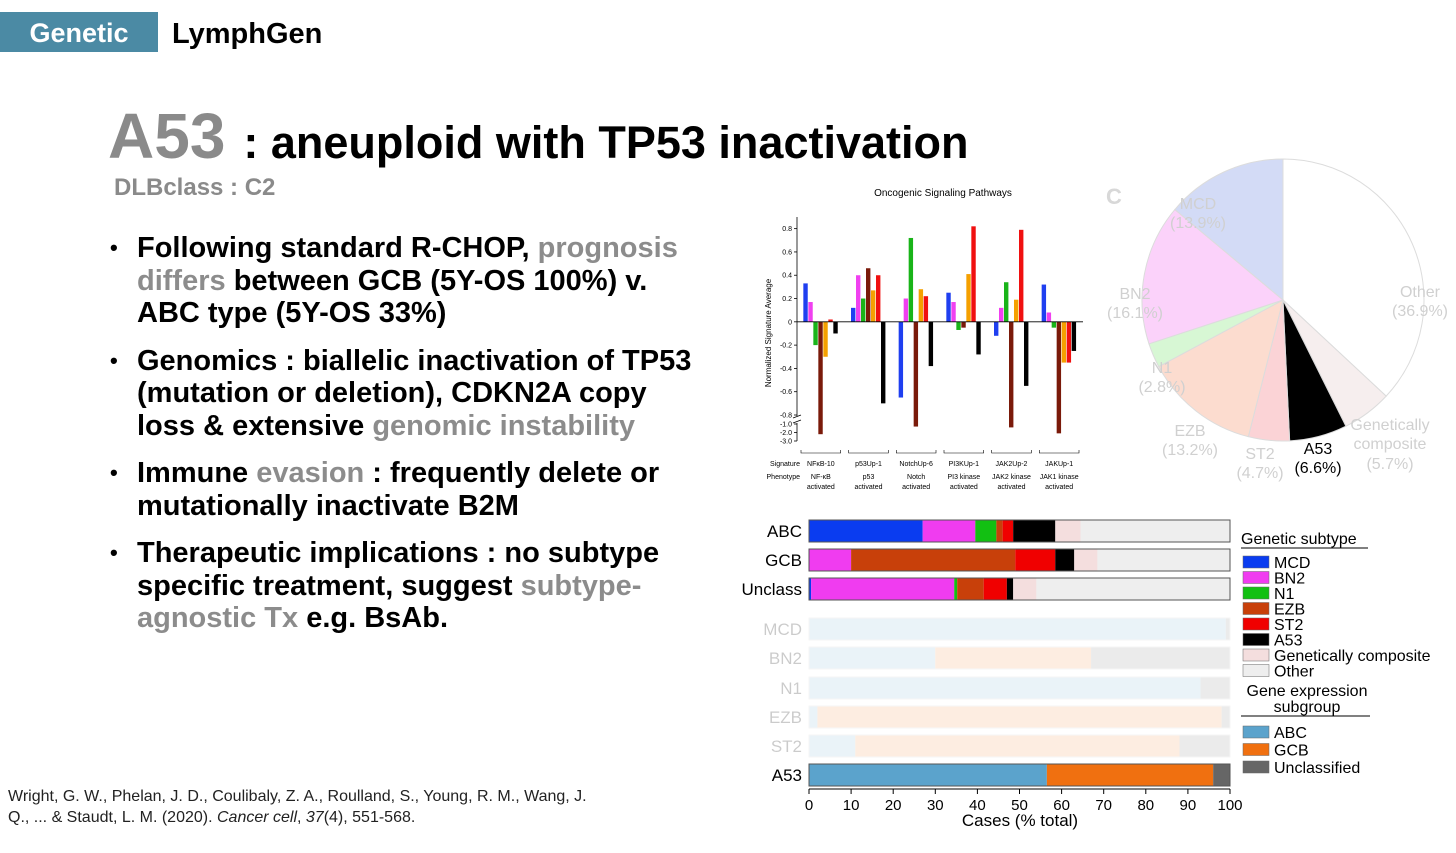  Describe the element at coordinates (1289, 610) in the screenshot. I see `legend-label: EZB` at that location.